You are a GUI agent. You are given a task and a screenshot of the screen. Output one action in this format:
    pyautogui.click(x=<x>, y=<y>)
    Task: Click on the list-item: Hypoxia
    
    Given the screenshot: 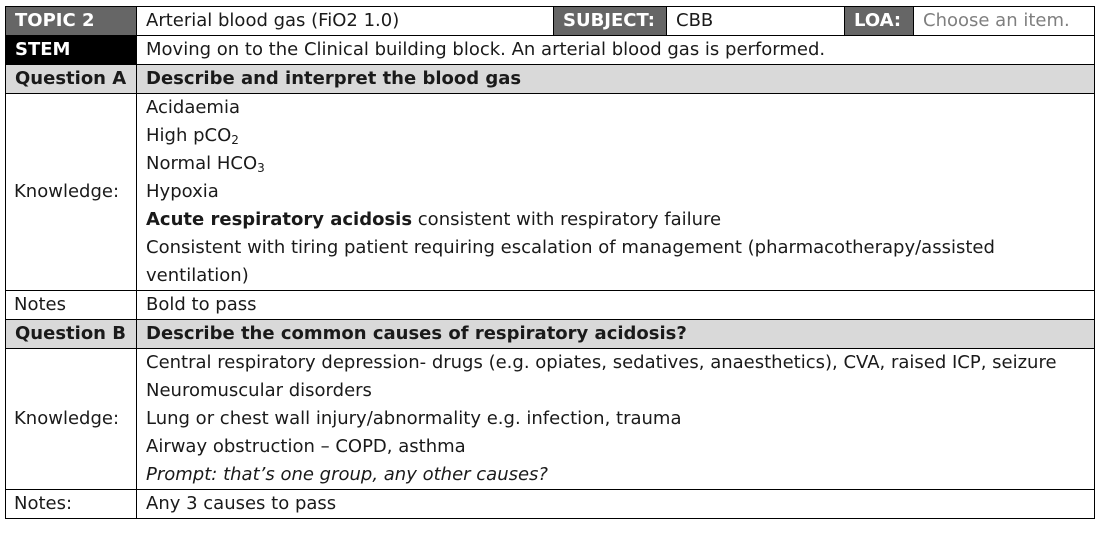 What is the action you would take?
    pyautogui.click(x=182, y=191)
    